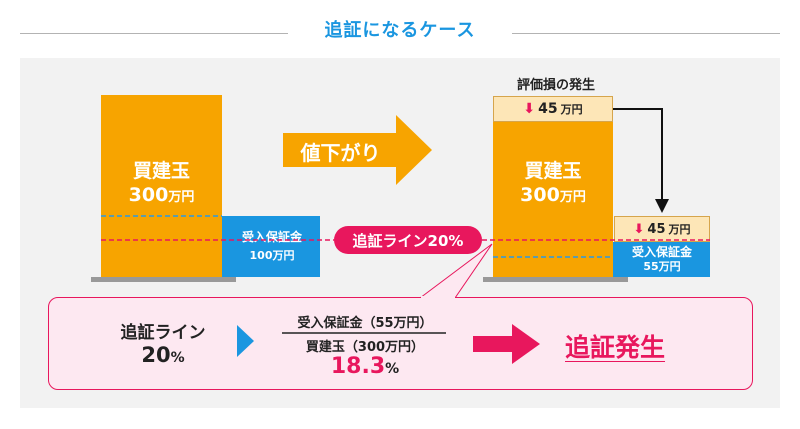 This screenshot has height=429, width=800. I want to click on price-drop-label: 値下がり, so click(340, 153).